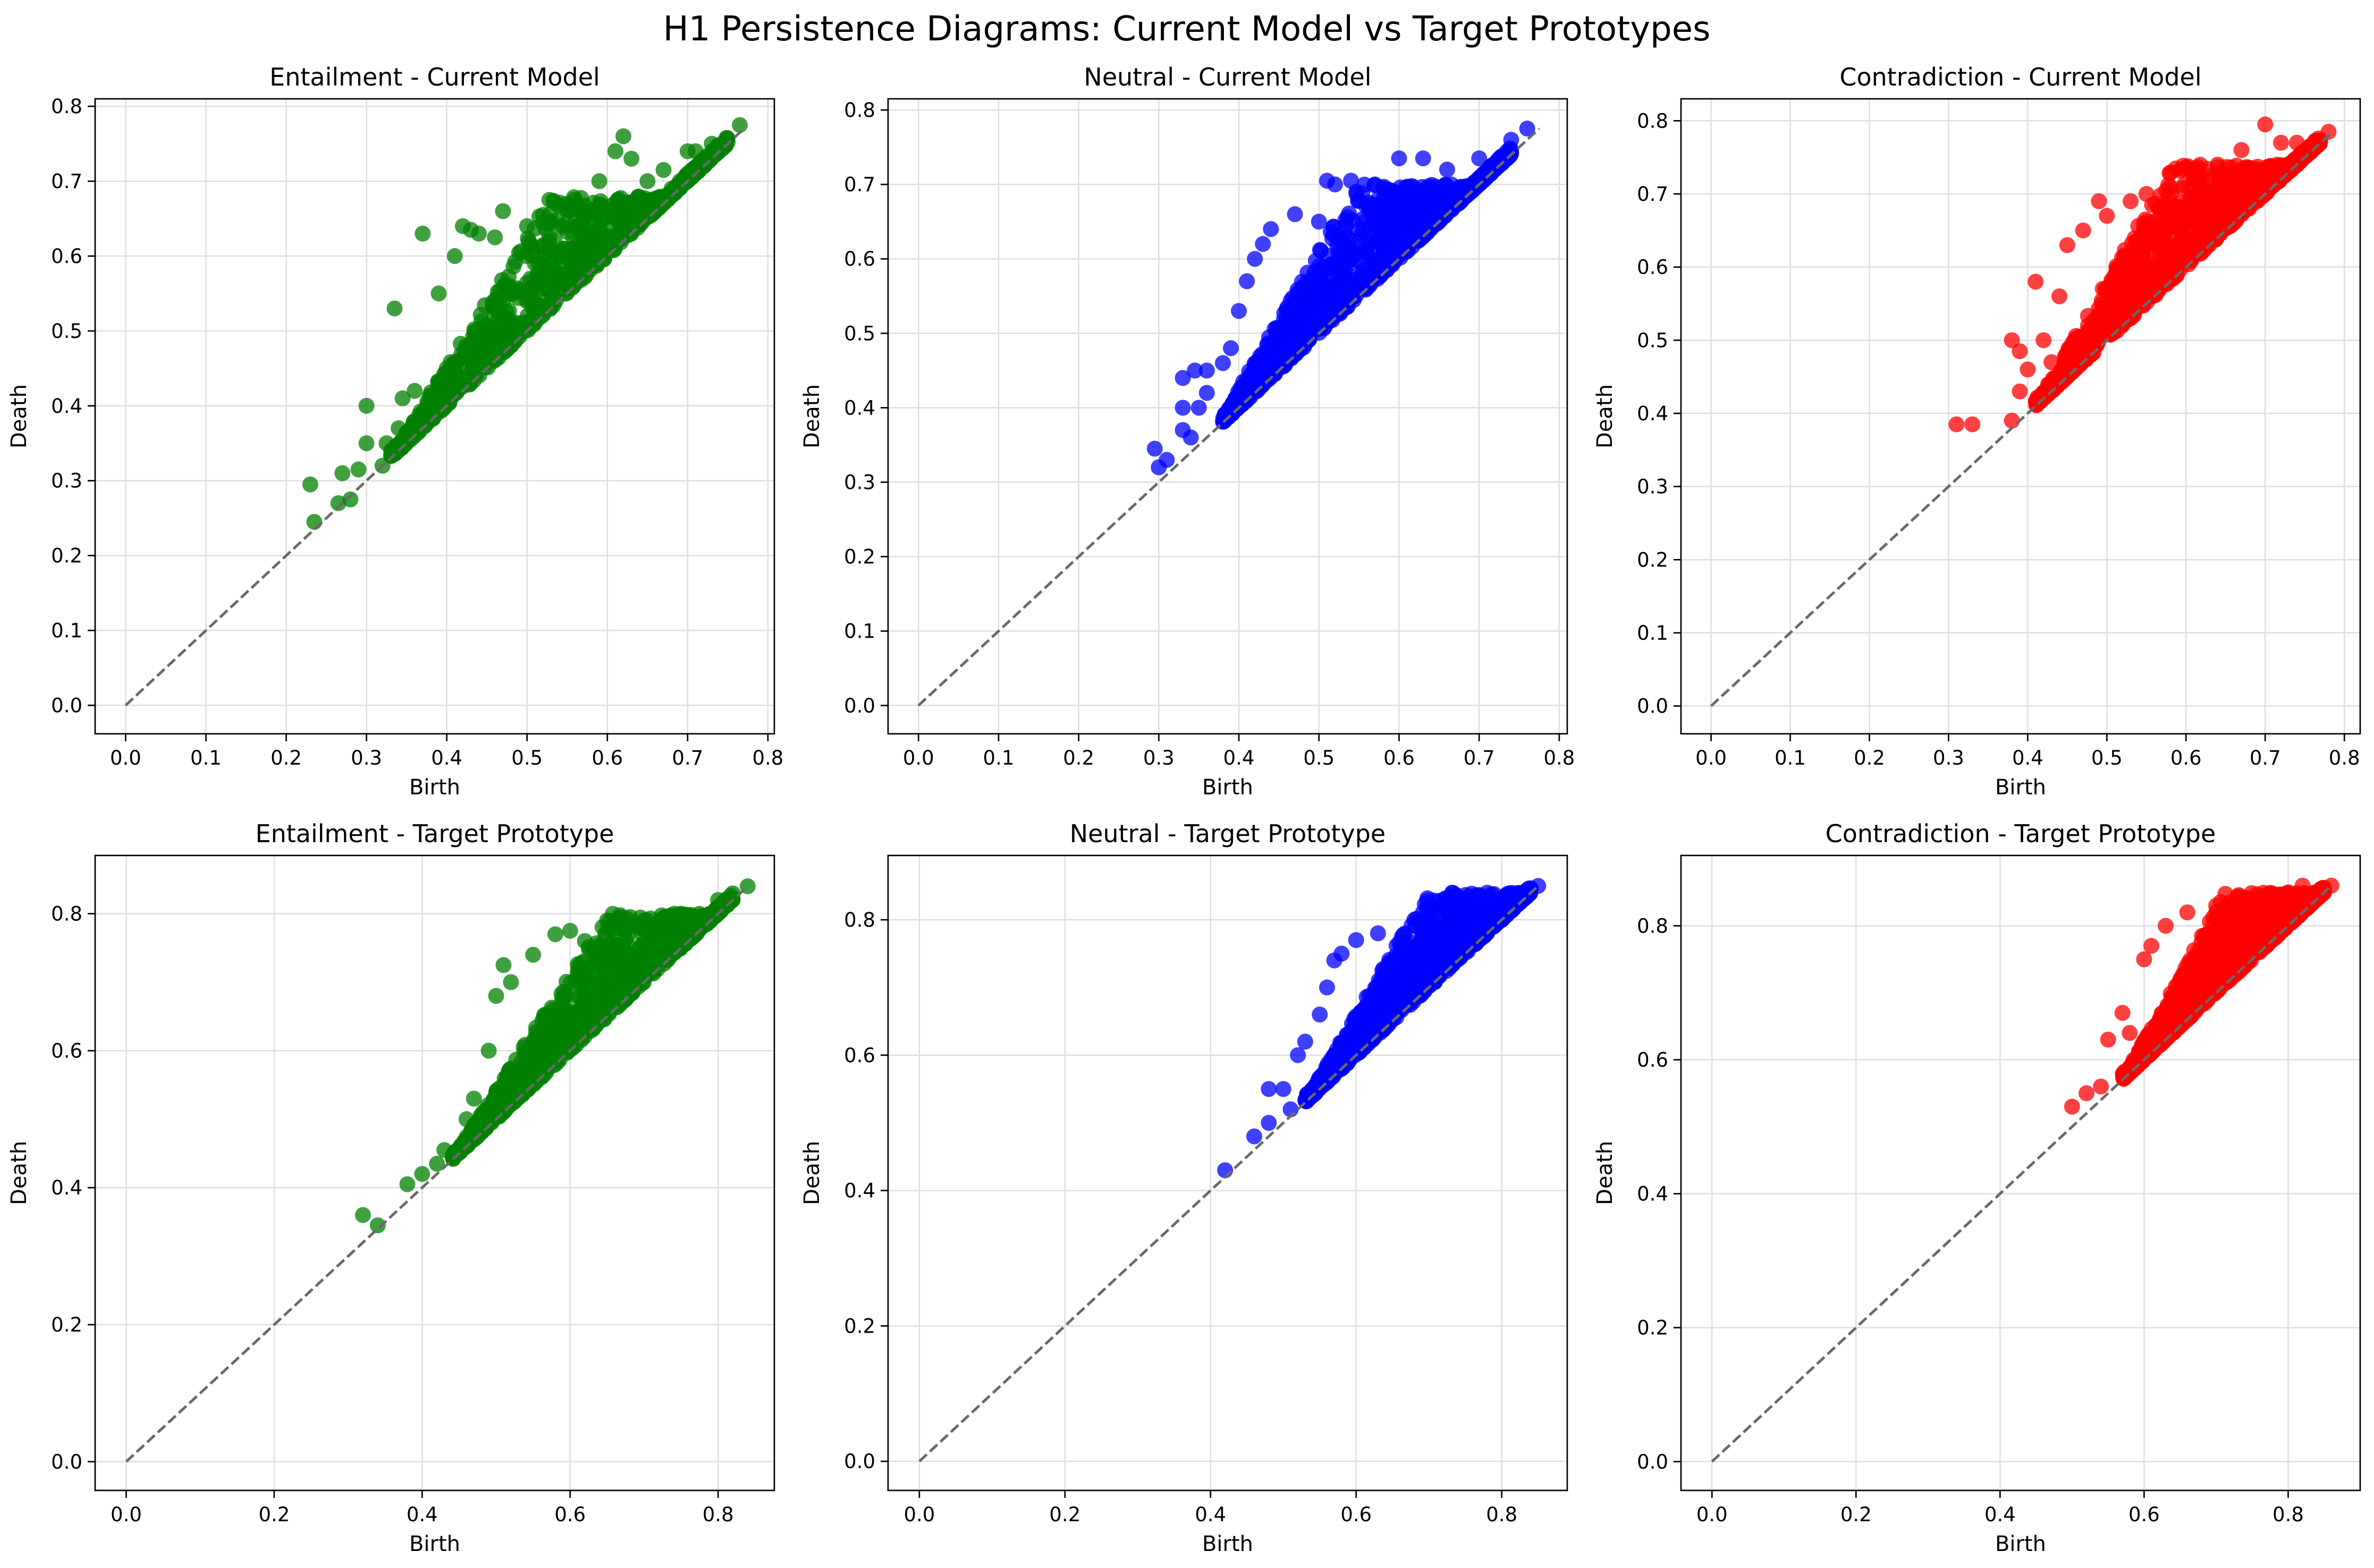 This screenshot has width=2374, height=1568. Describe the element at coordinates (999, 758) in the screenshot. I see `x-tick-label: 0.1` at that location.